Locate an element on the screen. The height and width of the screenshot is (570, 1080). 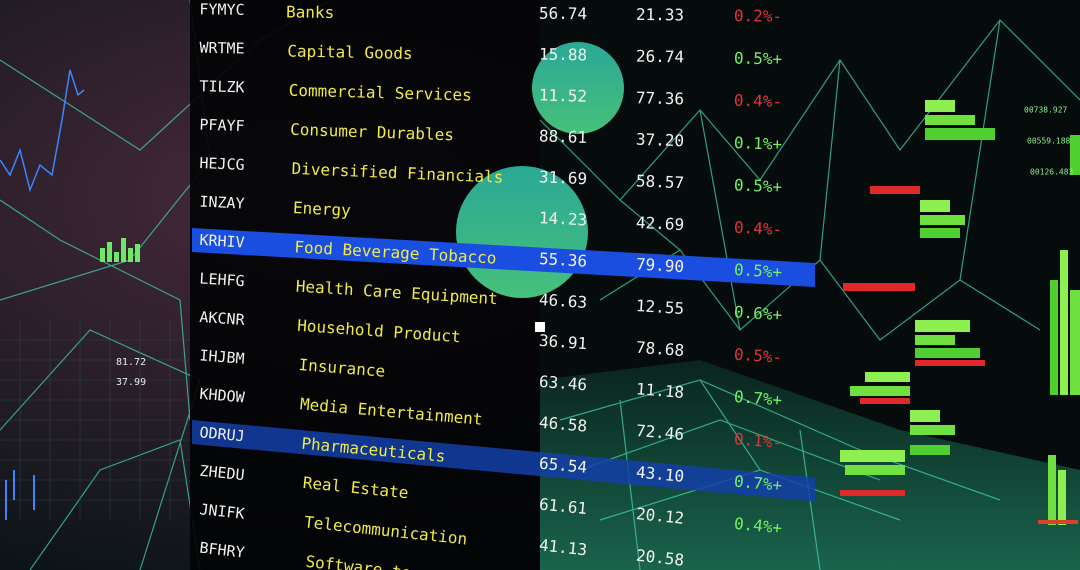
volume: 72.46 is located at coordinates (660, 432).